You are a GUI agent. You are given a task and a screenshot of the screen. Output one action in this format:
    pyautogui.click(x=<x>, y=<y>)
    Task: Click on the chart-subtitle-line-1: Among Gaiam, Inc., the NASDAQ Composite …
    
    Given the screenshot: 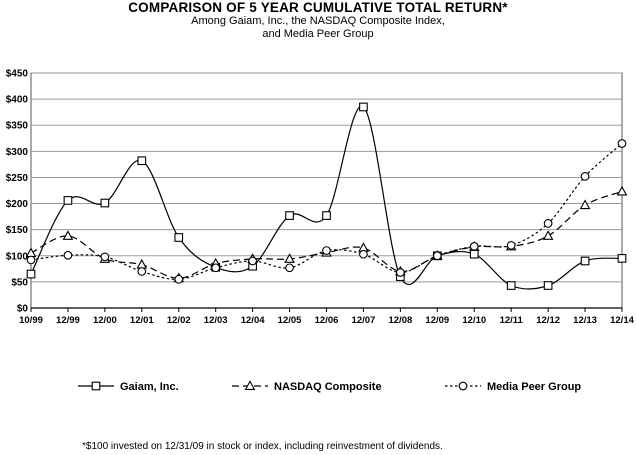 What is the action you would take?
    pyautogui.click(x=318, y=21)
    